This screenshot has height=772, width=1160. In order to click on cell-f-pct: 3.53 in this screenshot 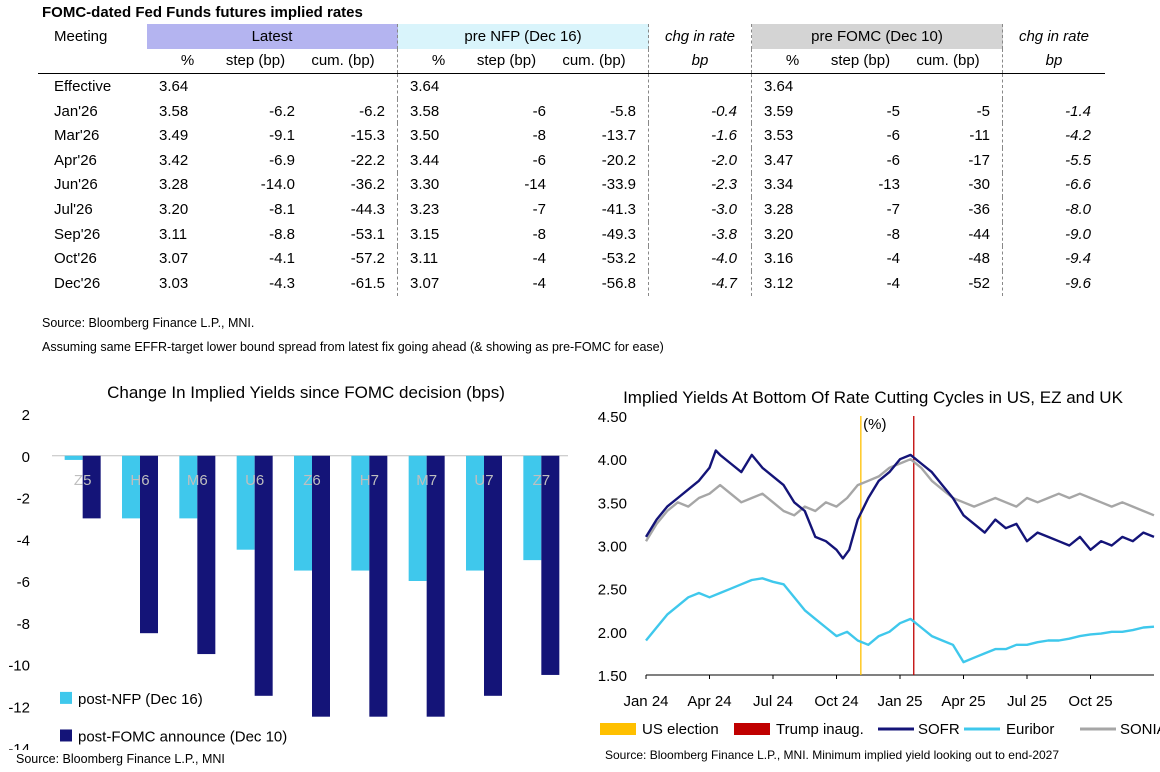, I will do `click(779, 136)`.